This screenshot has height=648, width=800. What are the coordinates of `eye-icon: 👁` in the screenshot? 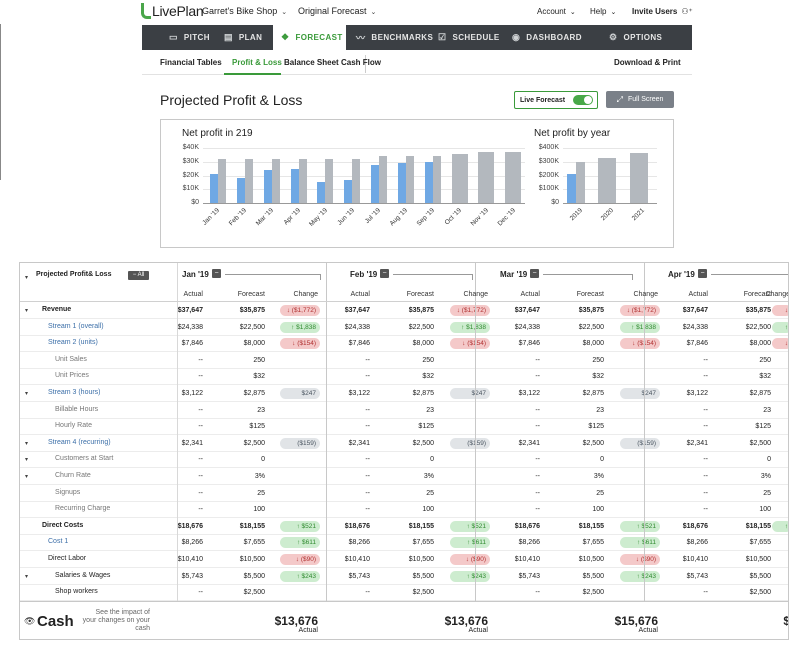 It's located at (30, 621).